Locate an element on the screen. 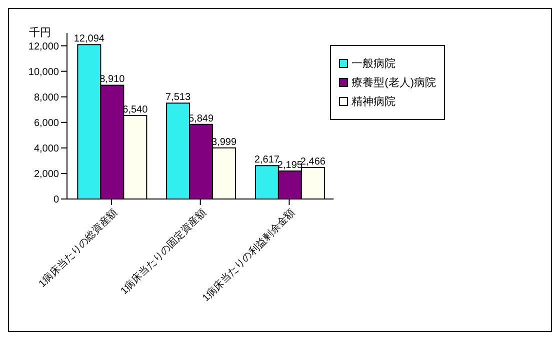 The height and width of the screenshot is (340, 560). y-tick-label: 10,000 is located at coordinates (44, 72).